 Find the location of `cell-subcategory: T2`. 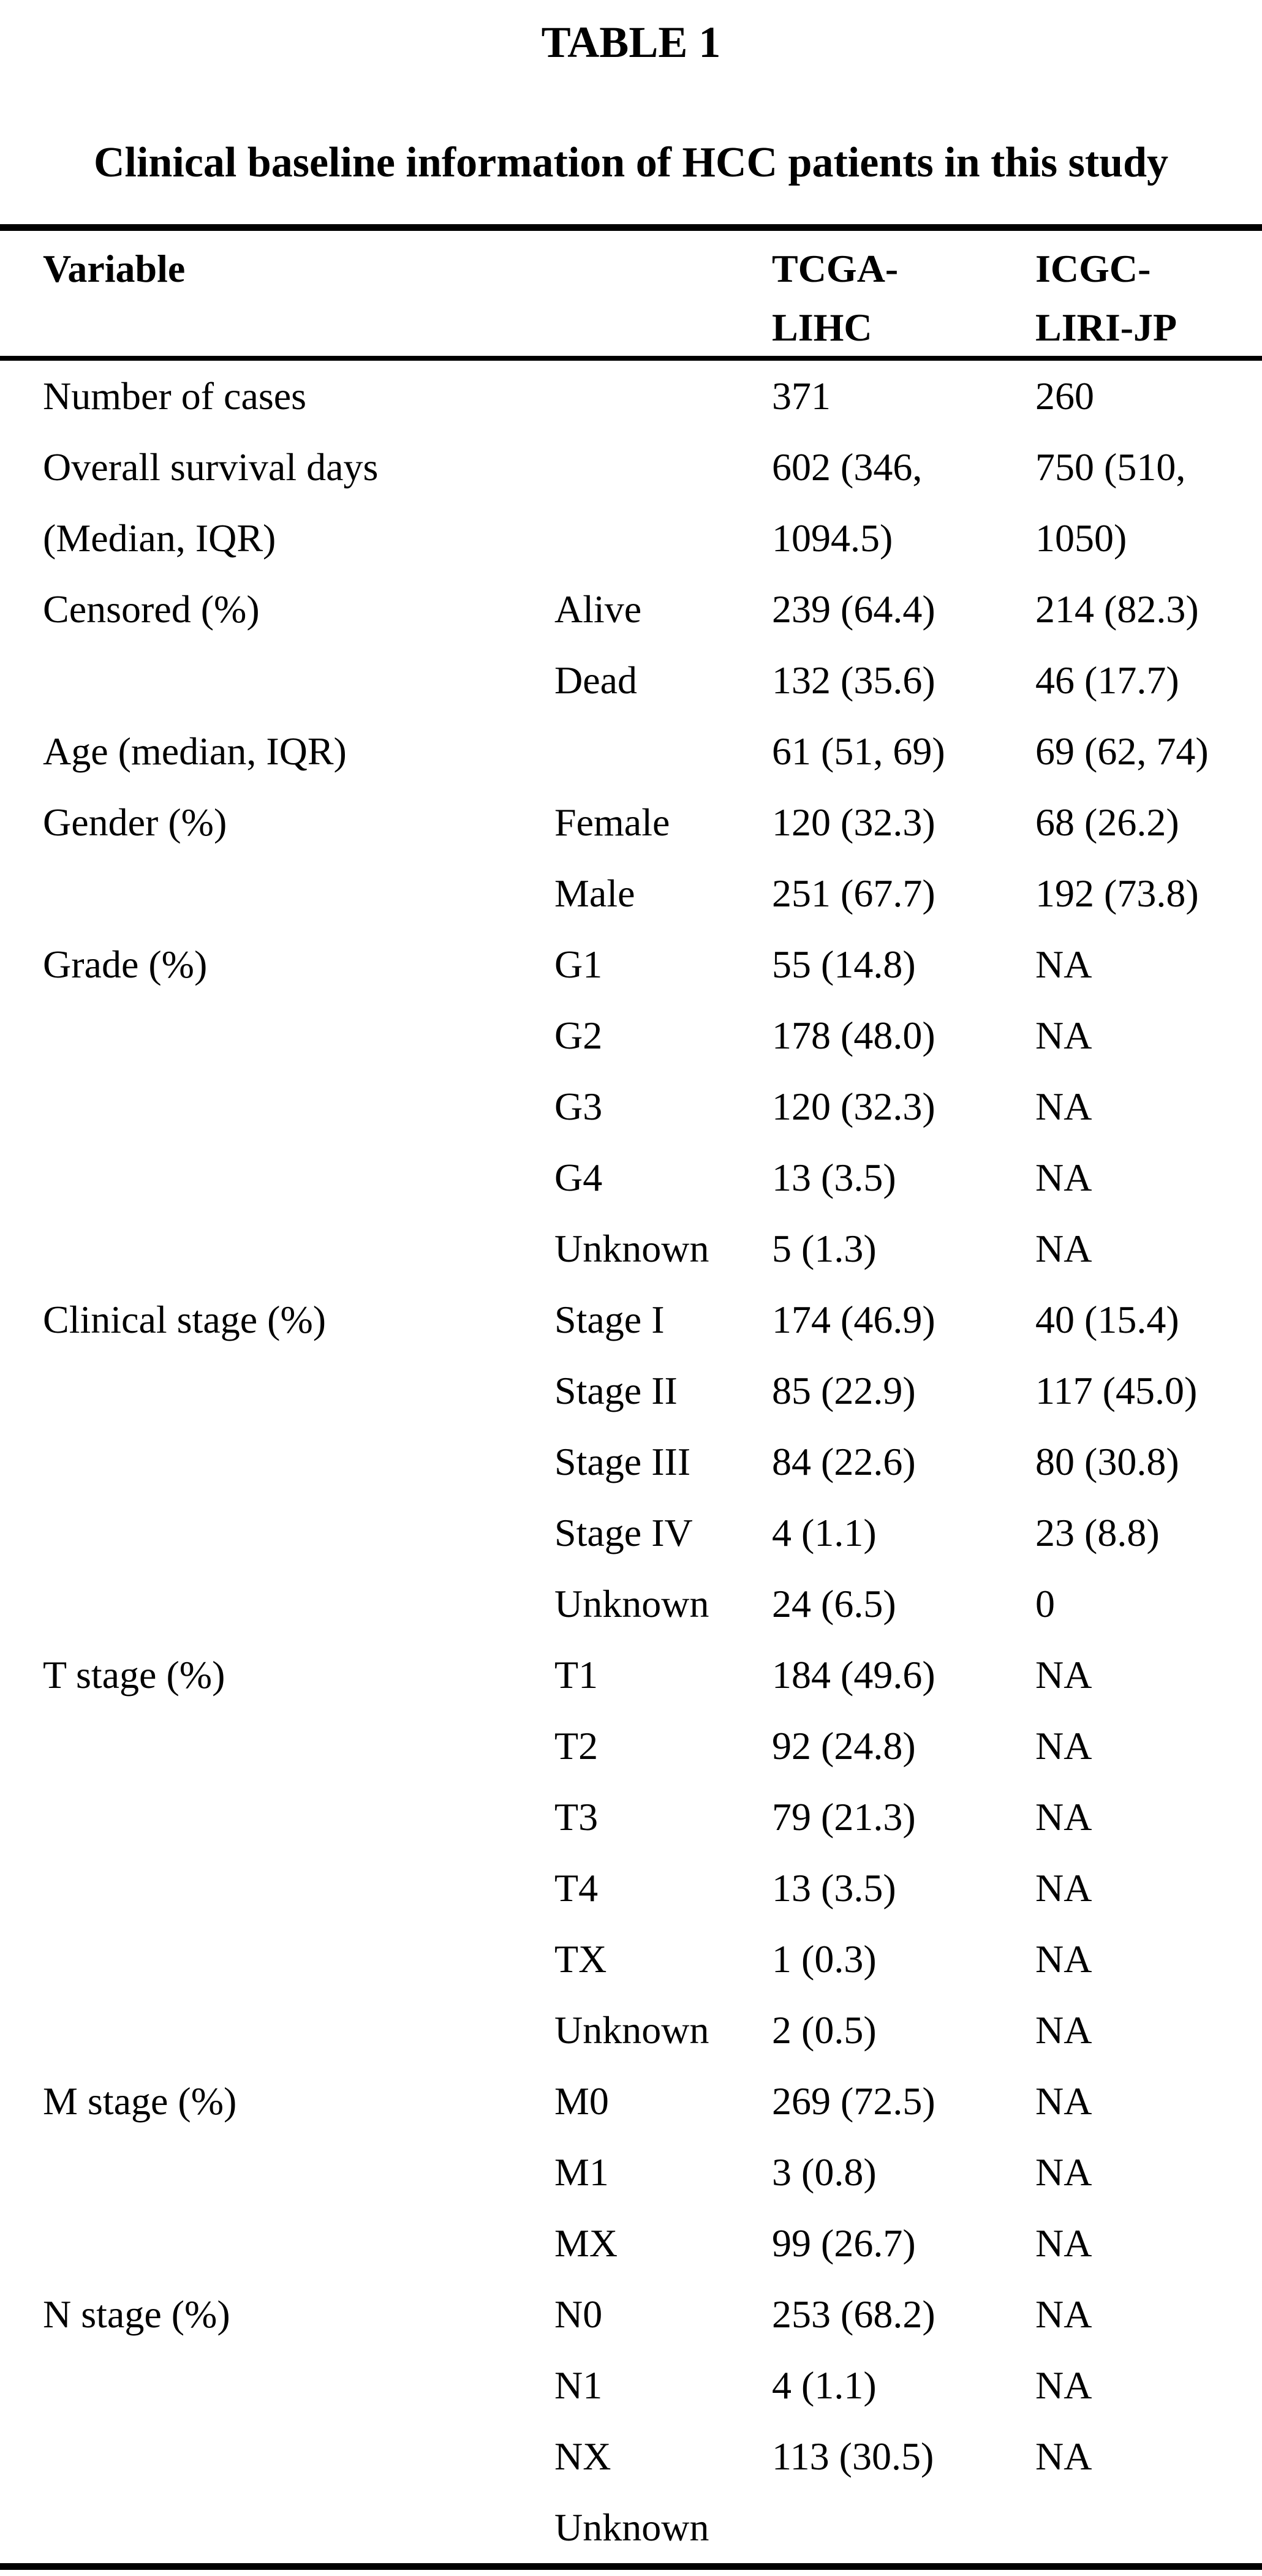

cell-subcategory: T2 is located at coordinates (576, 1746).